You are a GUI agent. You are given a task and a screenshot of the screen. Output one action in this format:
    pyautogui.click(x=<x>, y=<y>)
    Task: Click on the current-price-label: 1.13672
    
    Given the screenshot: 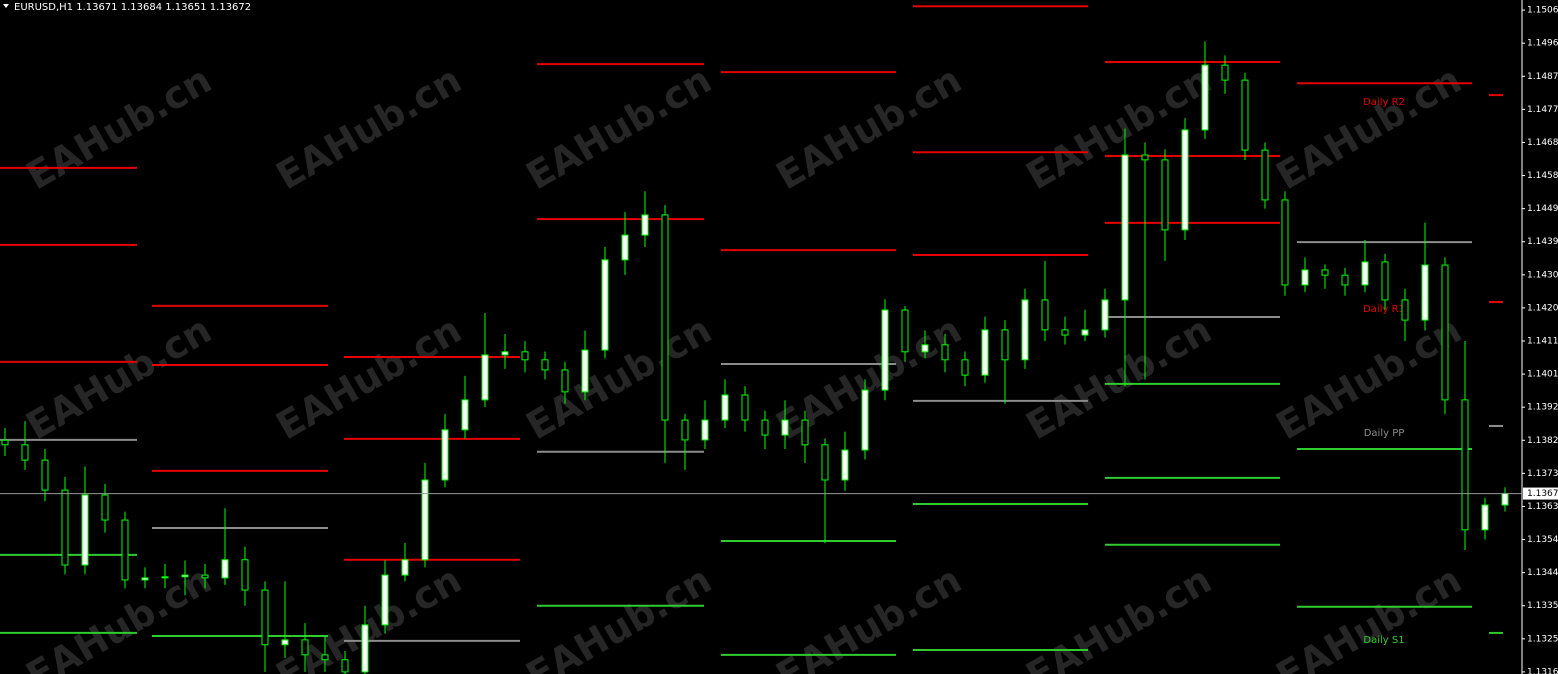 What is the action you would take?
    pyautogui.click(x=1542, y=494)
    